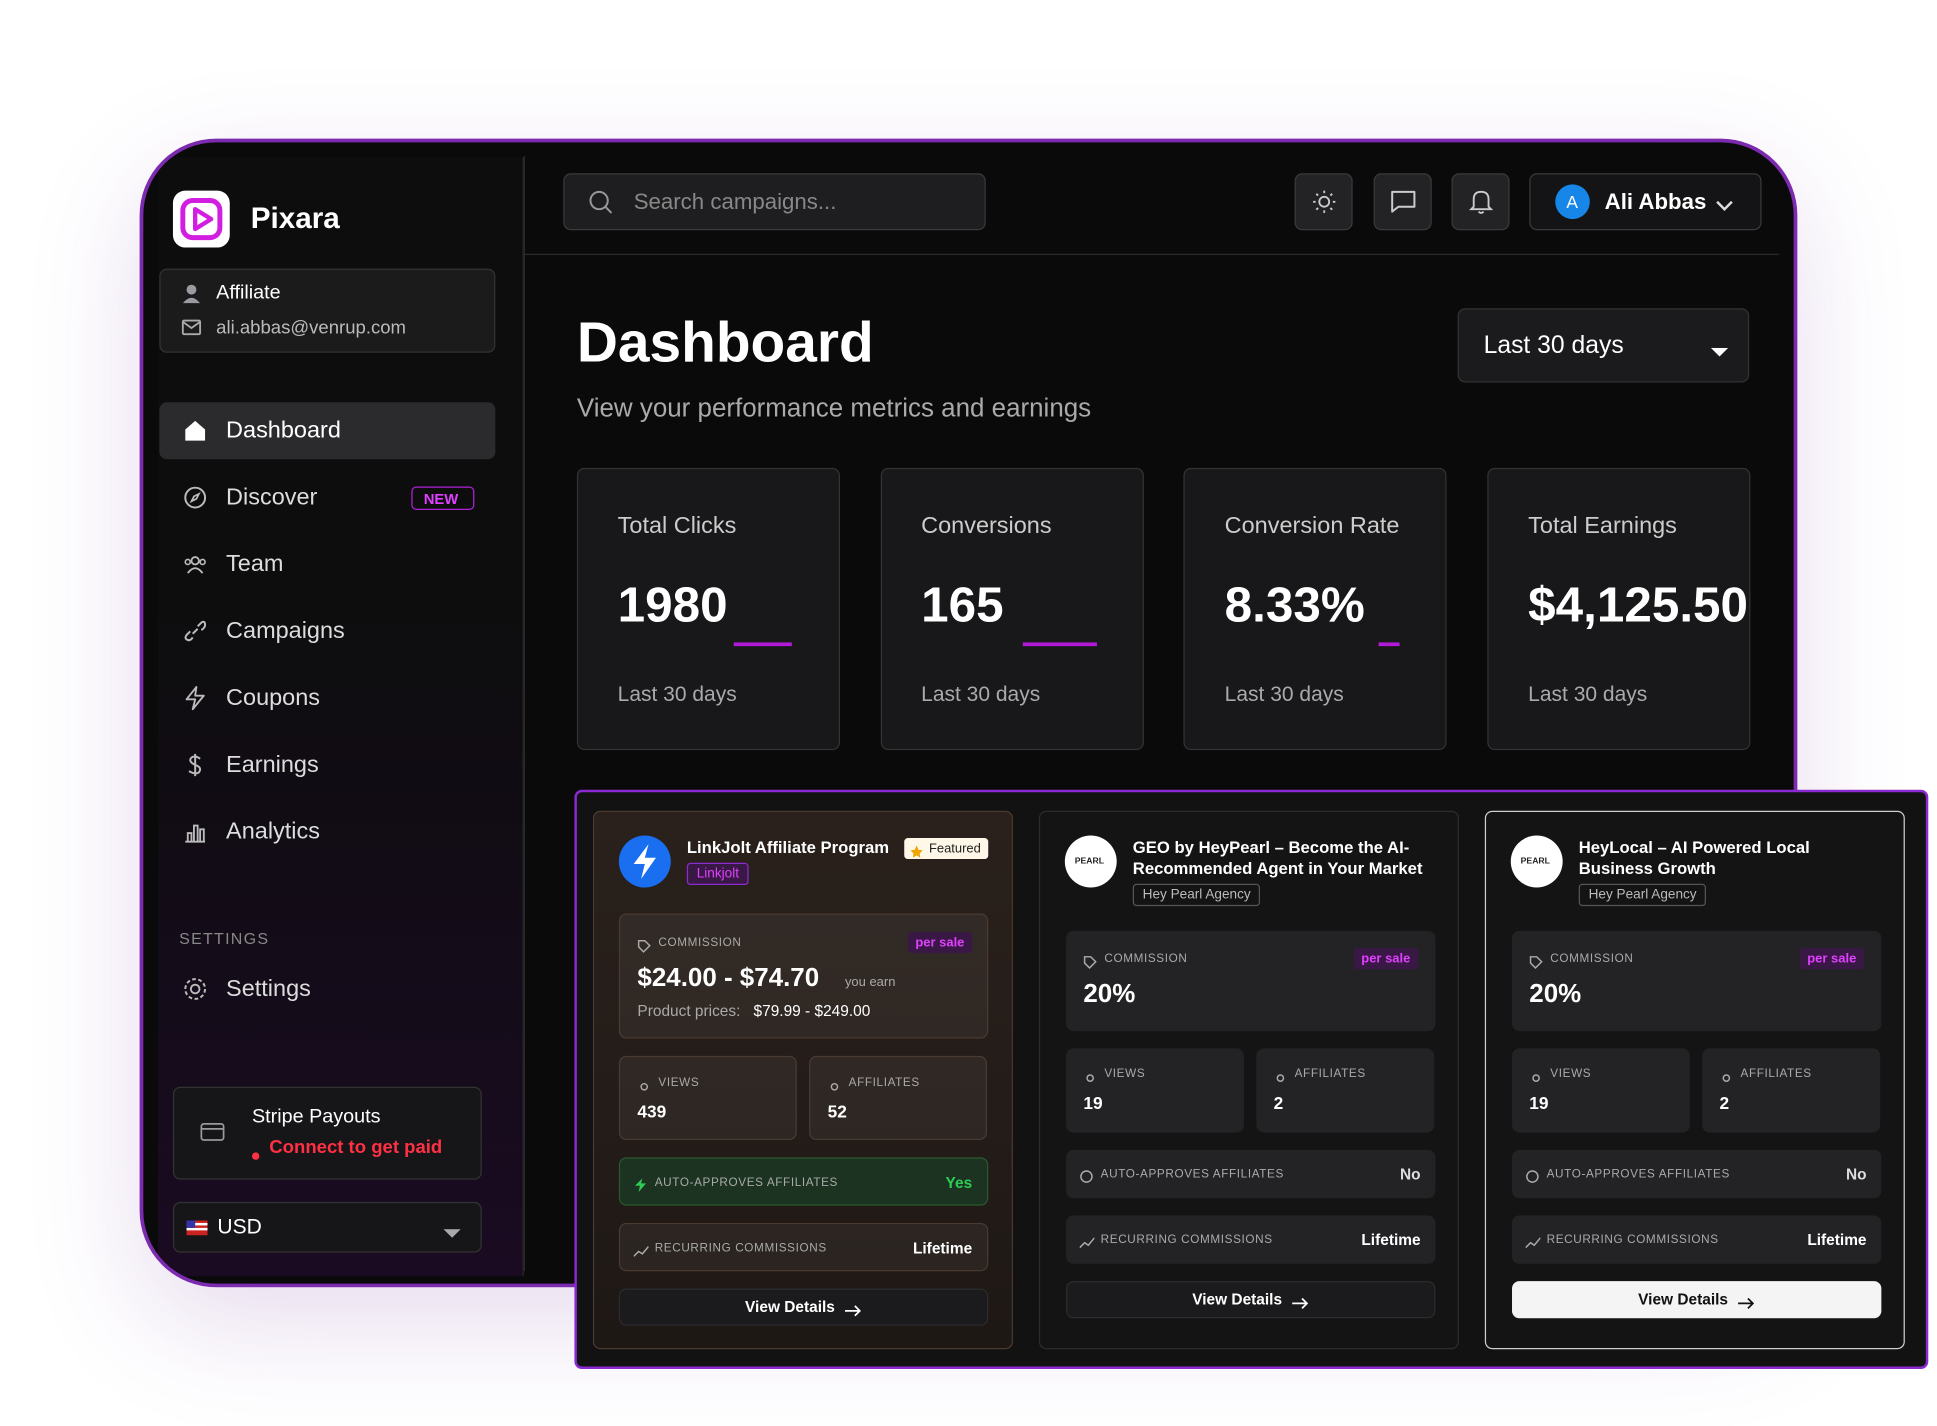 The height and width of the screenshot is (1426, 1937). Describe the element at coordinates (1087, 1175) in the screenshot. I see `auto-icon` at that location.